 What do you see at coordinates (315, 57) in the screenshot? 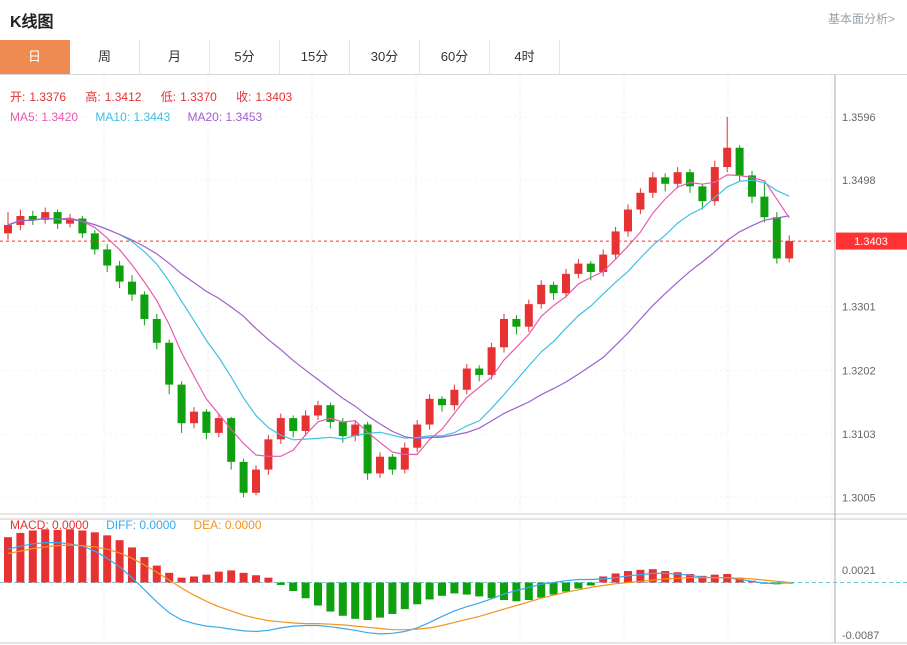
I see `tab-15min: 15分` at bounding box center [315, 57].